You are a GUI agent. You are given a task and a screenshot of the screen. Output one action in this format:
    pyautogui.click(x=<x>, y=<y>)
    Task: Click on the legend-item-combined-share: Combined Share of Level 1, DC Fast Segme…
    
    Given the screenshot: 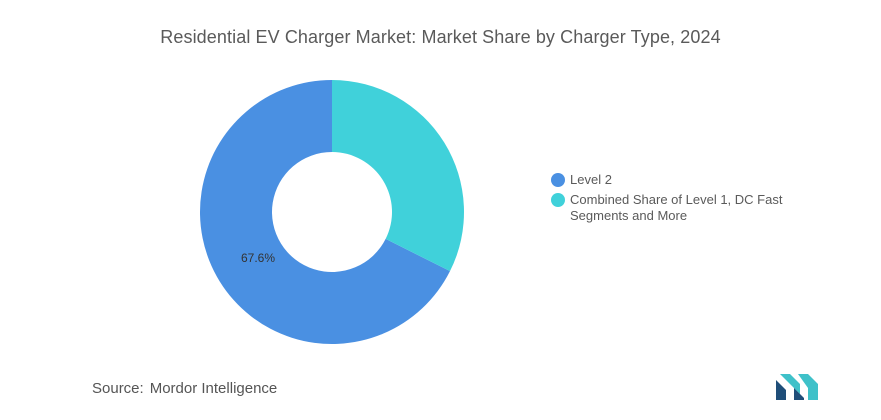 What is the action you would take?
    pyautogui.click(x=681, y=208)
    